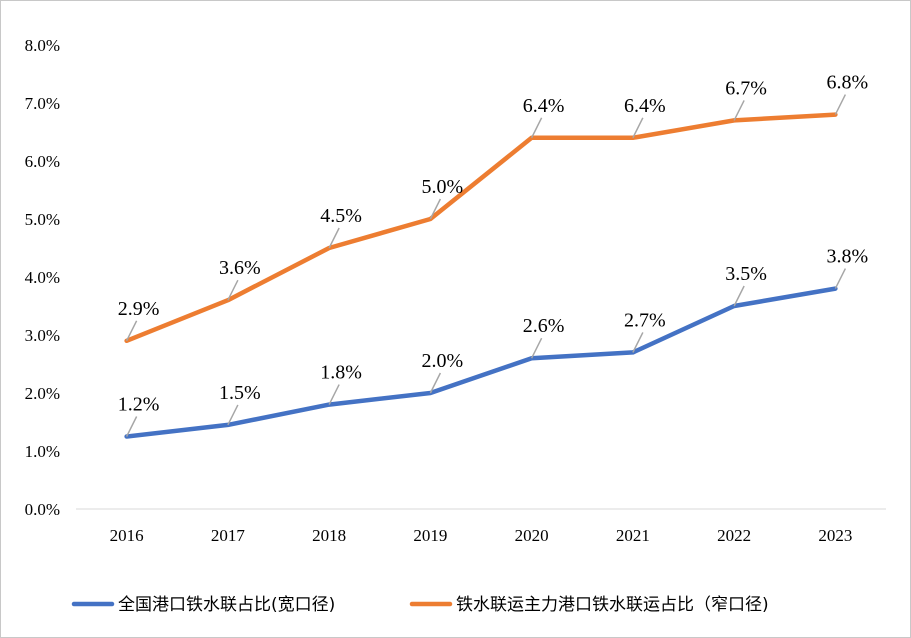 This screenshot has width=911, height=638. I want to click on data-label: 1.2%, so click(139, 405).